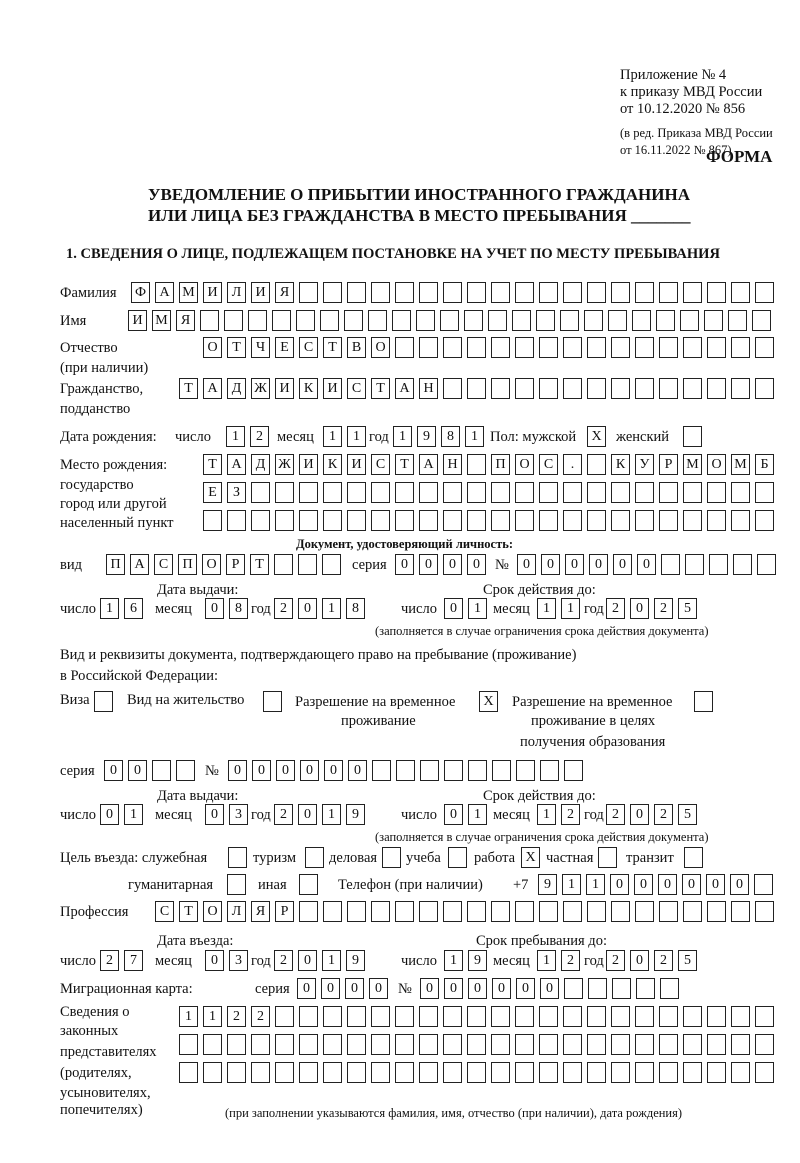 Image resolution: width=800 pixels, height=1163 pixels. What do you see at coordinates (212, 911) in the screenshot?
I see `char-cell: О` at bounding box center [212, 911].